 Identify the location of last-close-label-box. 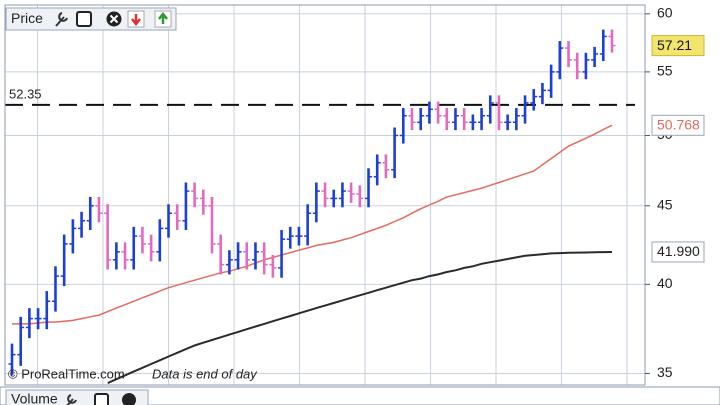
(678, 46).